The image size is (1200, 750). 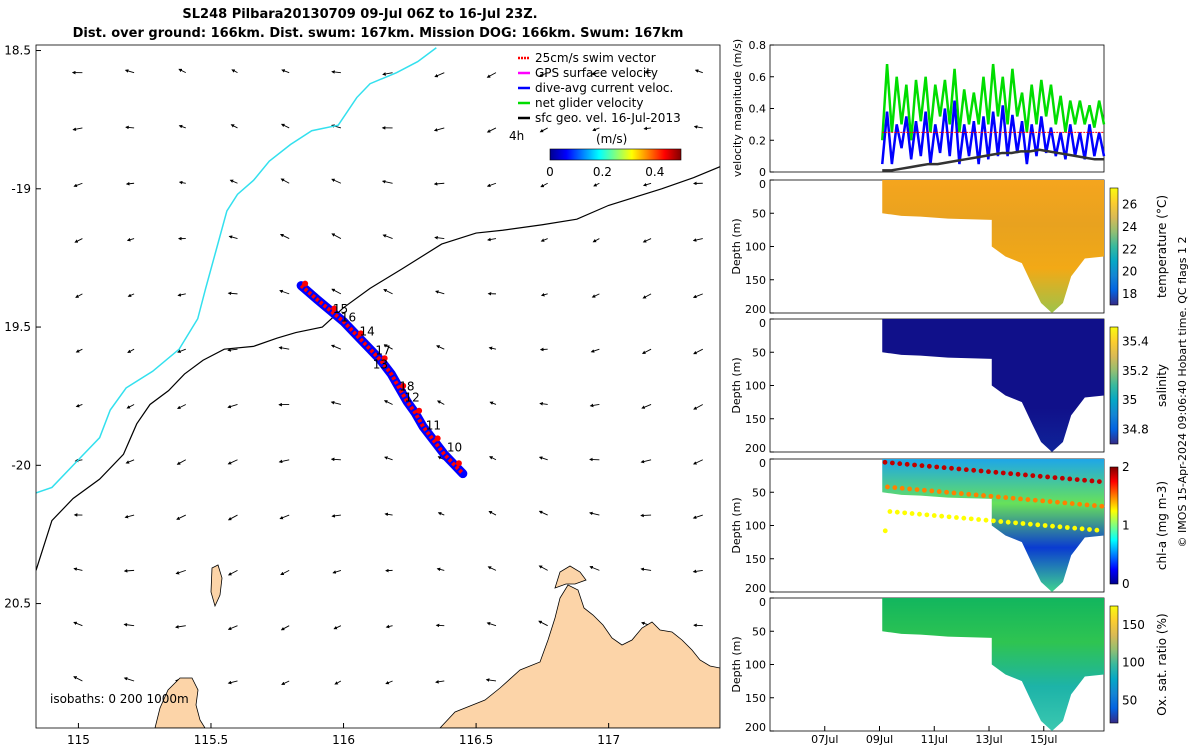 What do you see at coordinates (17, 51) in the screenshot?
I see `y-tick-label: 18.5` at bounding box center [17, 51].